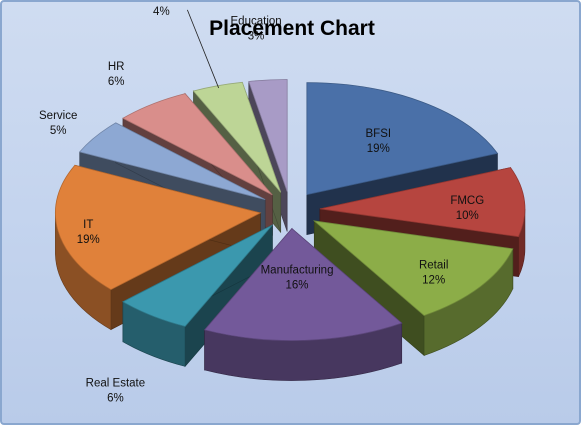 The width and height of the screenshot is (581, 425). I want to click on slice-percent-real-estate: 6%, so click(115, 399).